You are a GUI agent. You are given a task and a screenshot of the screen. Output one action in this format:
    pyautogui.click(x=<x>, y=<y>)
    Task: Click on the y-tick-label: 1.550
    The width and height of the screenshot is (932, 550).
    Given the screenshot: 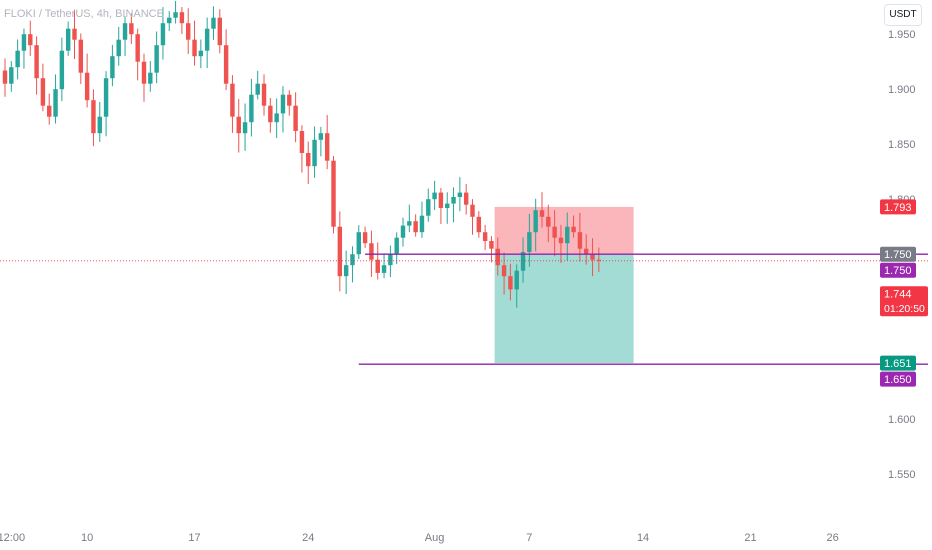 What is the action you would take?
    pyautogui.click(x=902, y=475)
    